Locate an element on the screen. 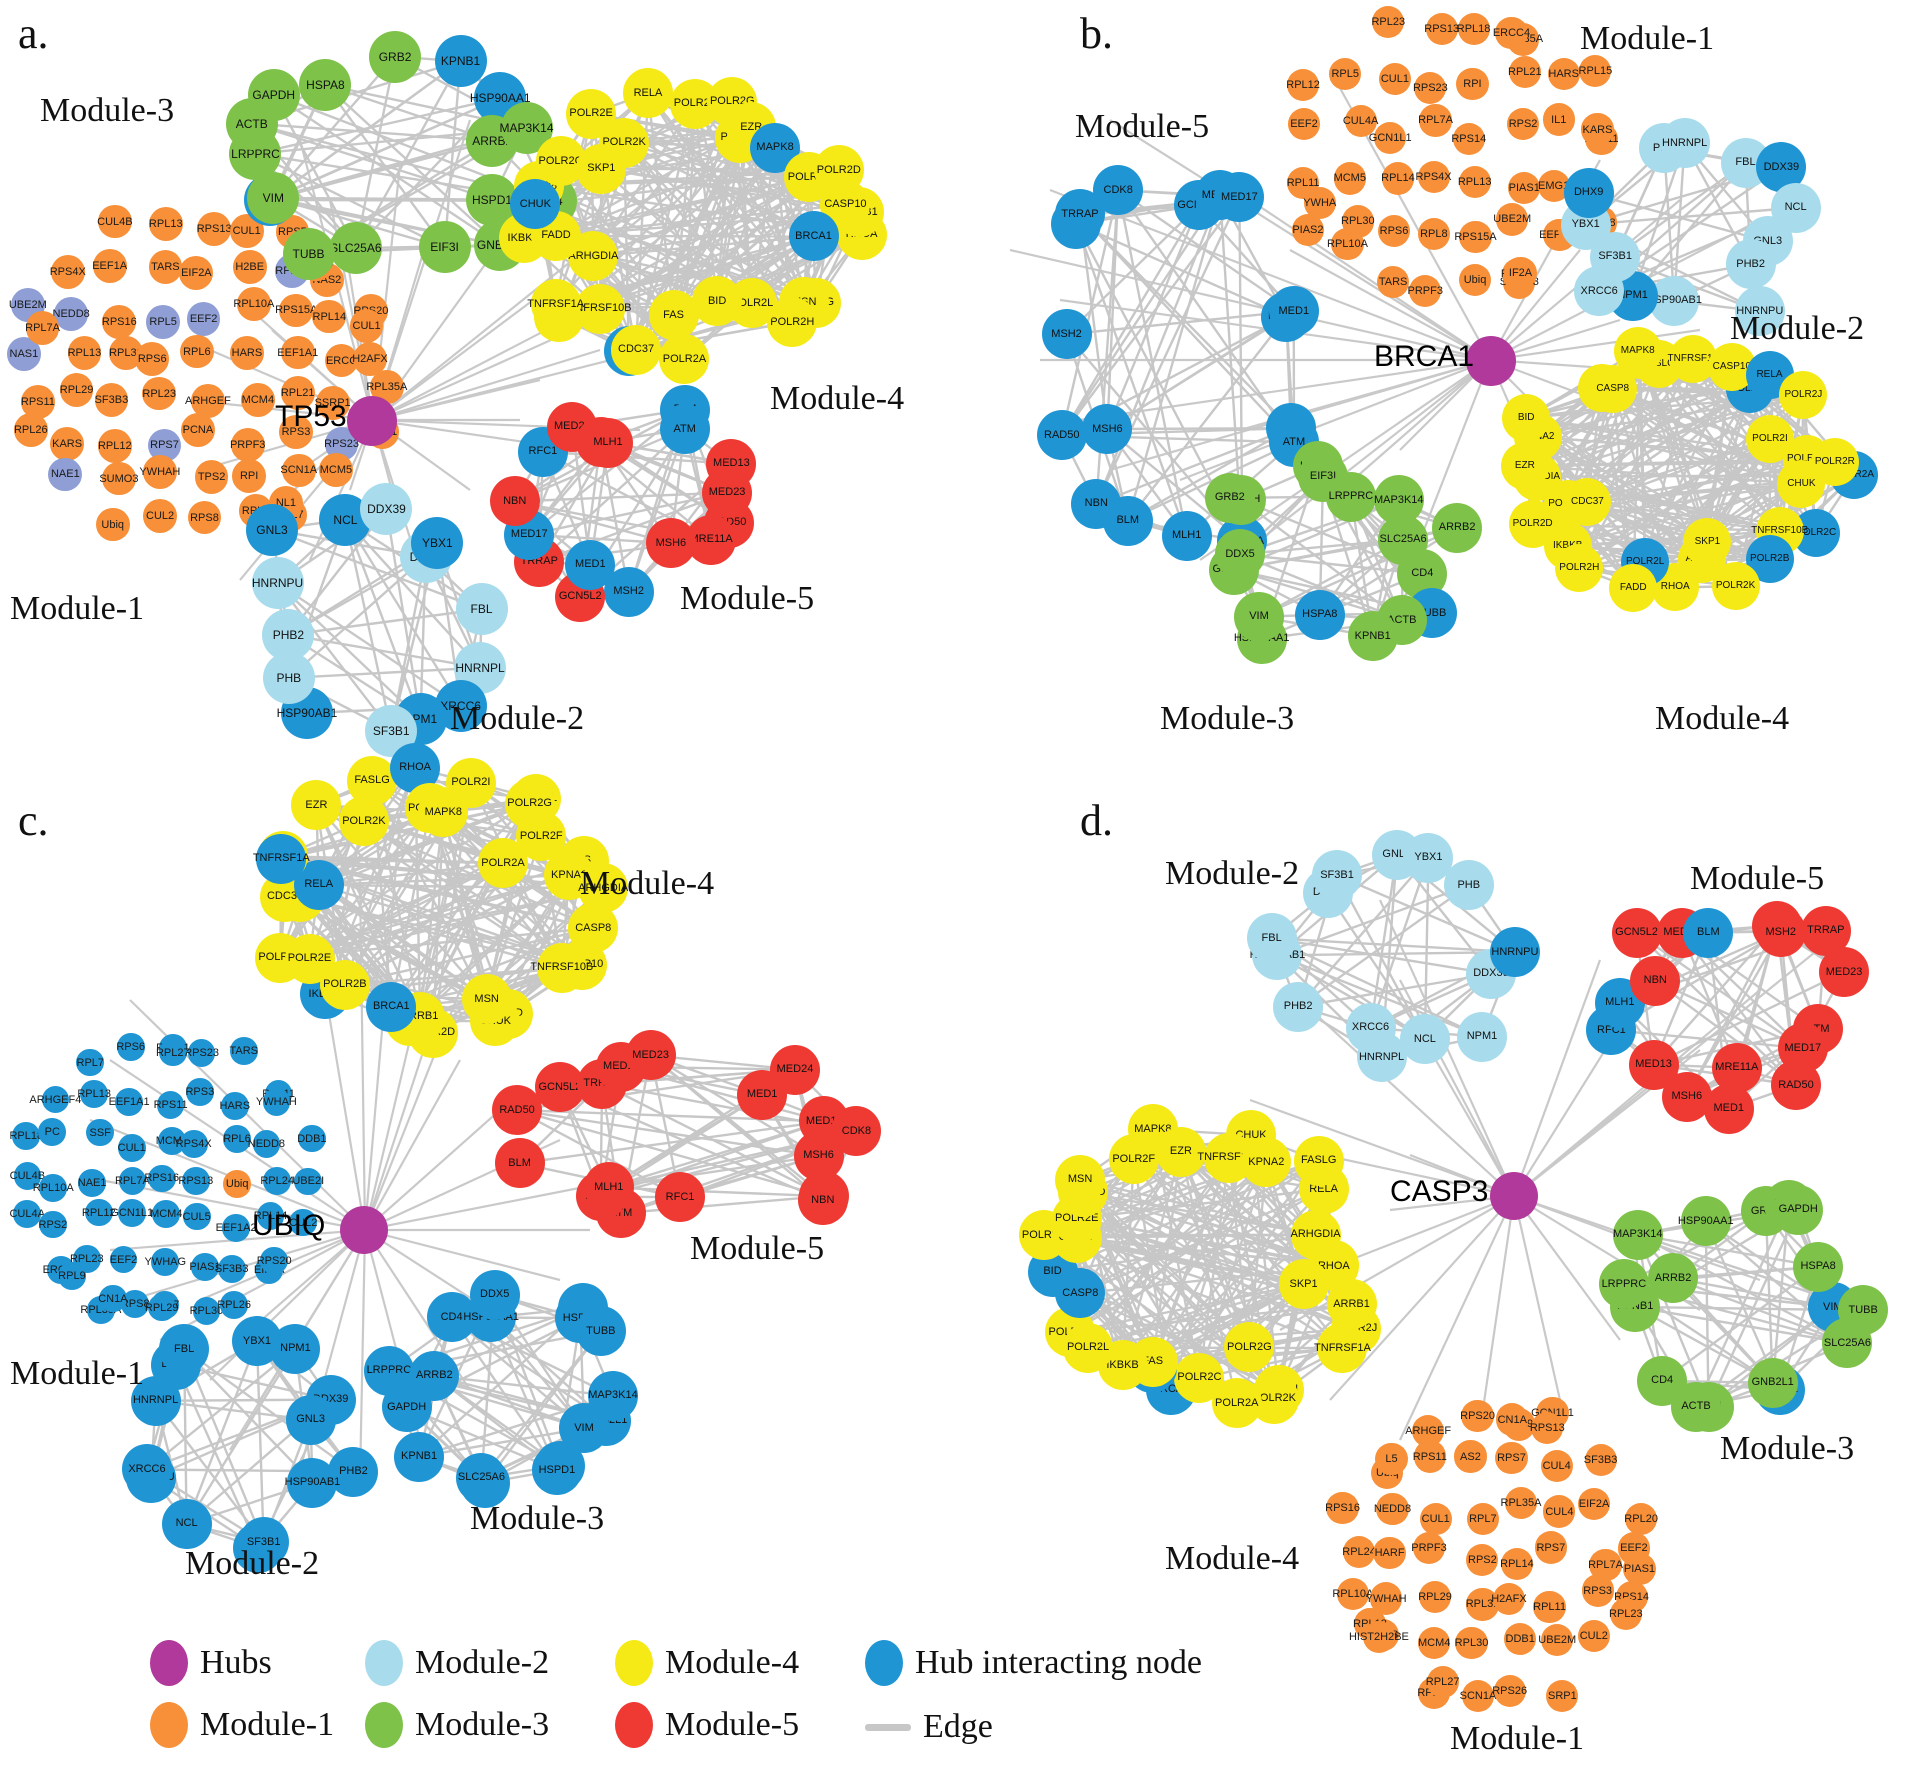 The height and width of the screenshot is (1775, 1923). gene-node: HIST2H2BE is located at coordinates (1379, 1637).